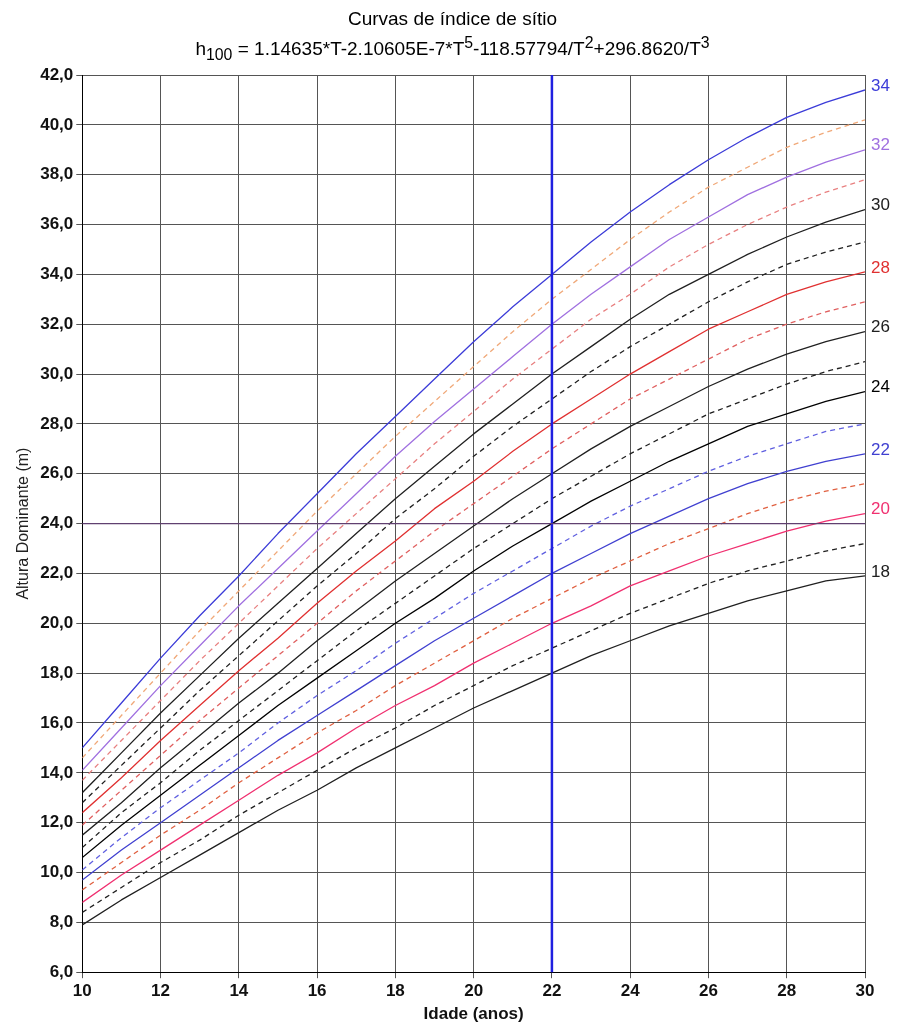 The width and height of the screenshot is (905, 1030). I want to click on y-tick-label: 14,0, so click(57, 772).